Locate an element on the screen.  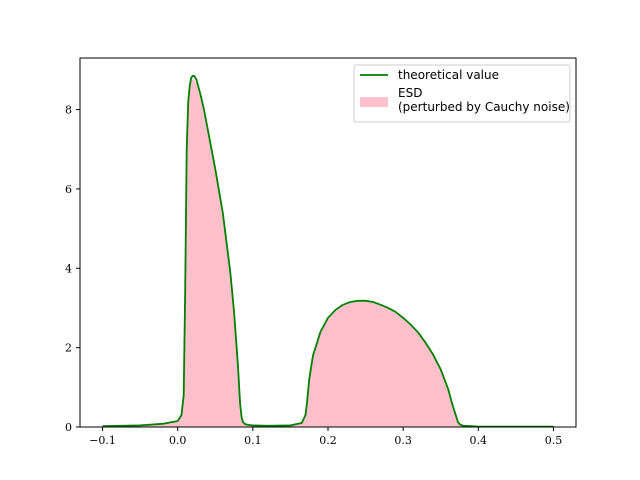
y-tick-label: 8 is located at coordinates (68, 110).